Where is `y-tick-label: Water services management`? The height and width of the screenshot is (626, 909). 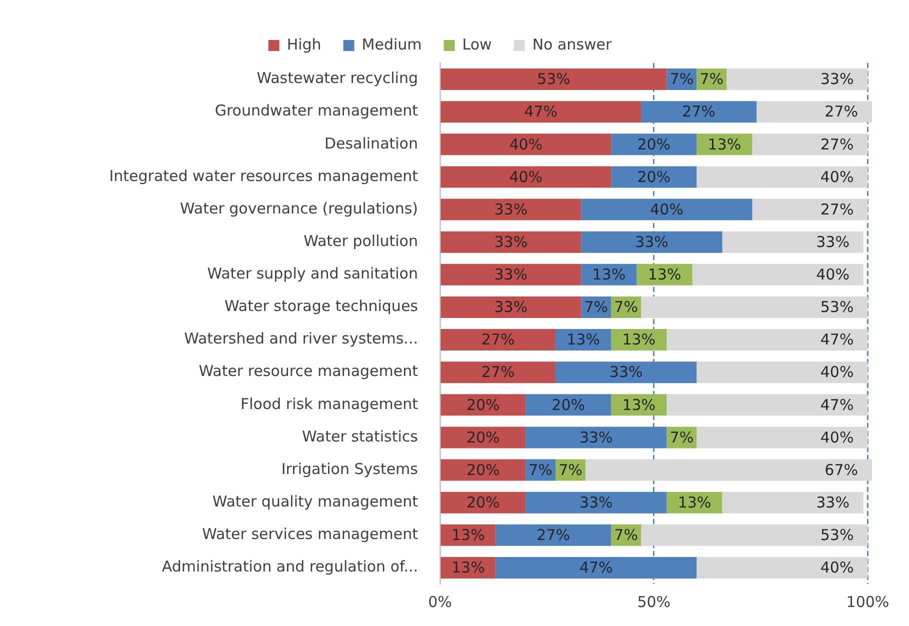 y-tick-label: Water services management is located at coordinates (310, 534).